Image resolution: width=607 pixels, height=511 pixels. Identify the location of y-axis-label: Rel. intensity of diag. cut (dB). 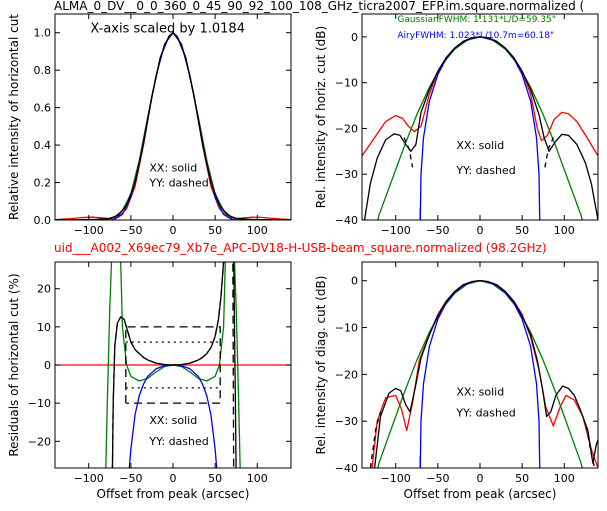
(321, 365).